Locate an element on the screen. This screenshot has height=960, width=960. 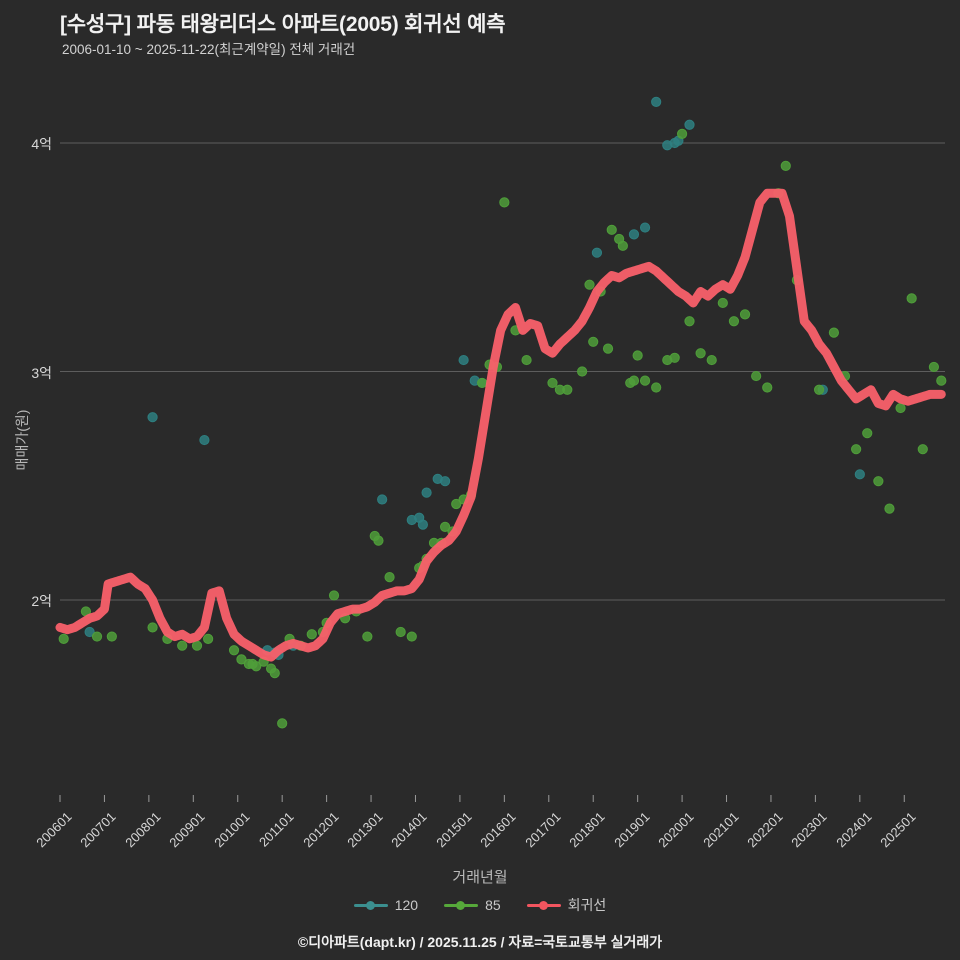
x-tick-label: 200901 is located at coordinates (187, 830).